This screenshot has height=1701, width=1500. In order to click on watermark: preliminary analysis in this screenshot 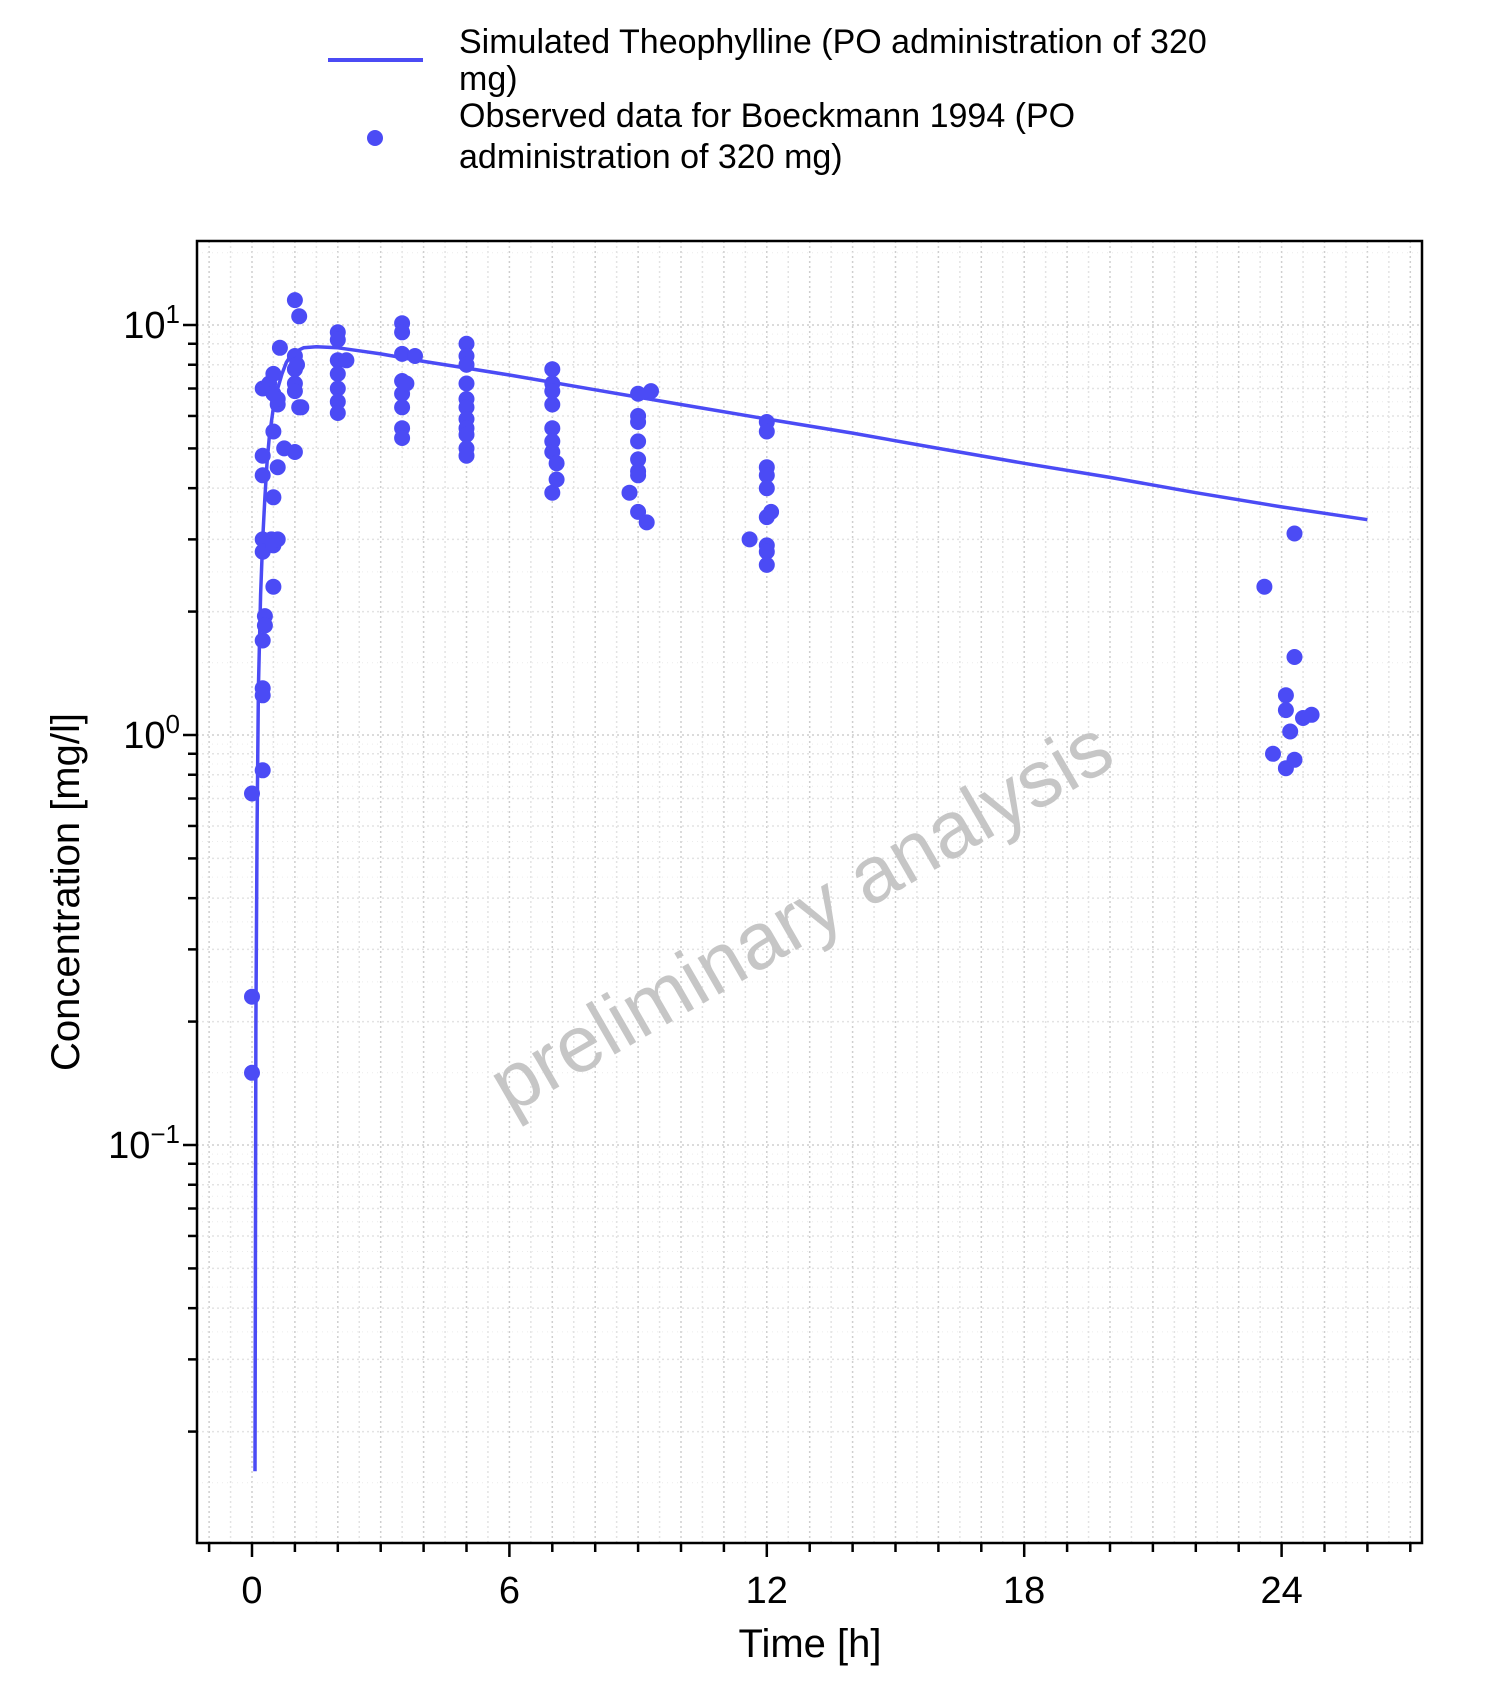, I will do `click(800, 915)`.